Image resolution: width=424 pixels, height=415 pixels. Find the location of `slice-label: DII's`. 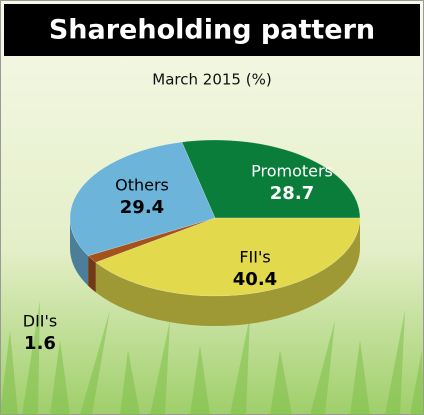

slice-label: DII's is located at coordinates (40, 321).